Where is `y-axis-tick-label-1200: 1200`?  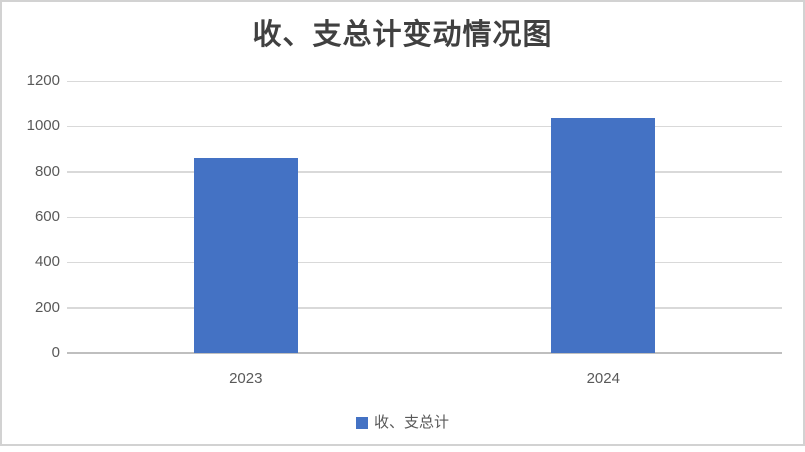 y-axis-tick-label-1200: 1200 is located at coordinates (43, 80).